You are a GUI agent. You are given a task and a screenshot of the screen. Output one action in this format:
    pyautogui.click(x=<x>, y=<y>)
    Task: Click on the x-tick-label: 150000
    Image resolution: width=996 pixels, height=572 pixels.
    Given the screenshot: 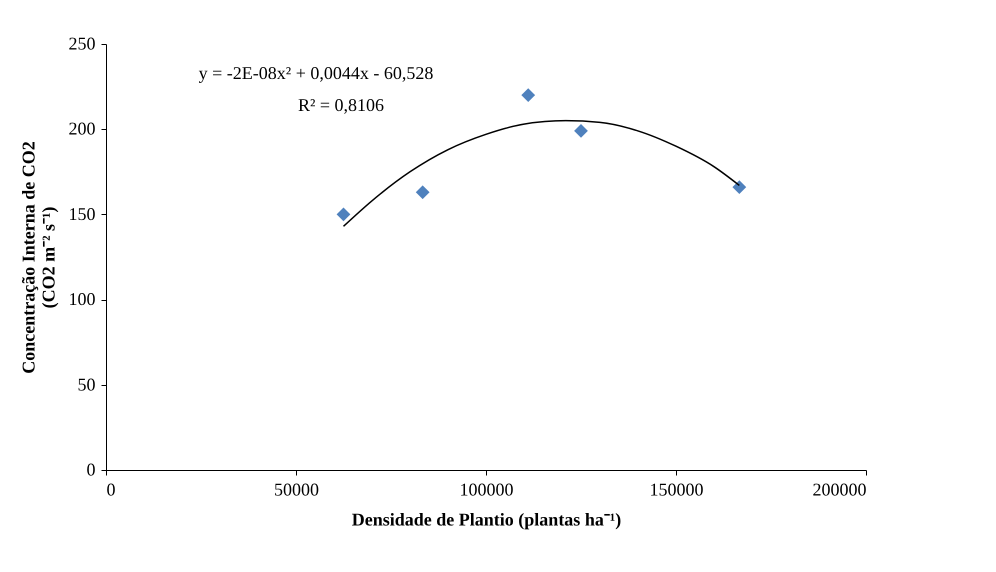 What is the action you would take?
    pyautogui.click(x=677, y=490)
    